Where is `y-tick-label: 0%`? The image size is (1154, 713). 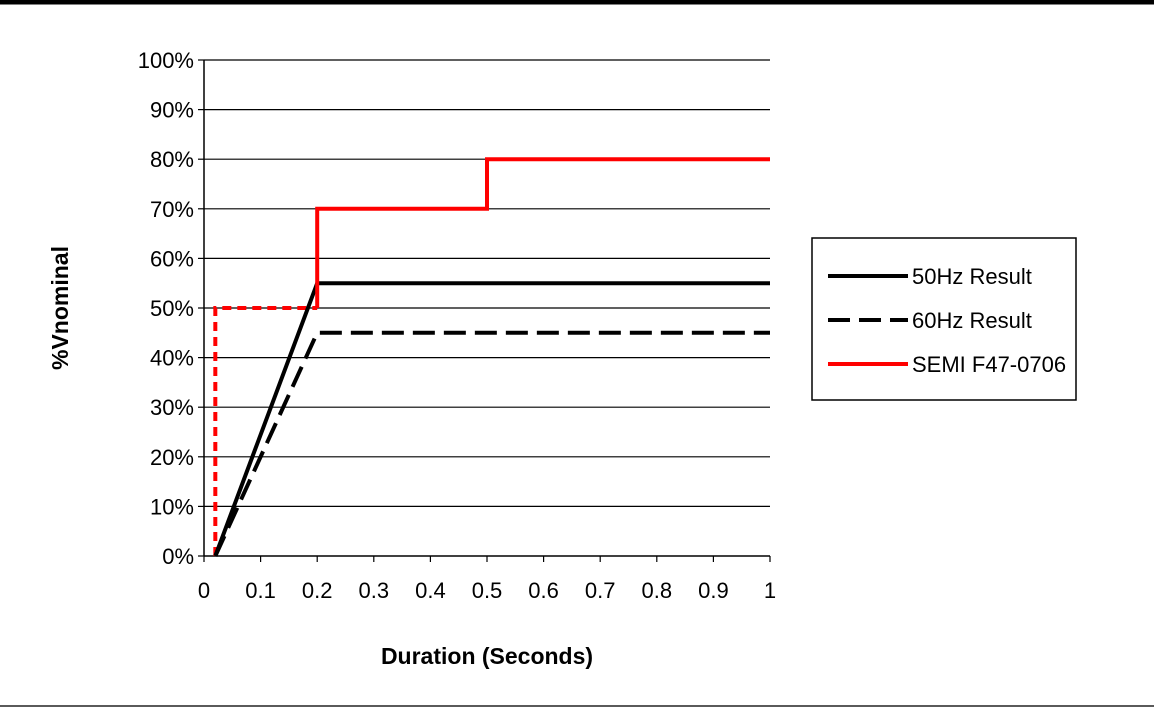 y-tick-label: 0% is located at coordinates (178, 556).